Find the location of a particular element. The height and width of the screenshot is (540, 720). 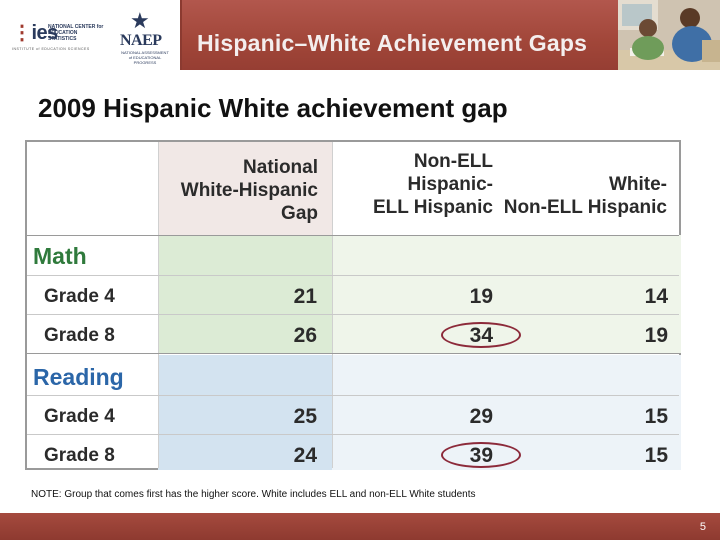

cell-math-grade-8-national-gap: 26 is located at coordinates (305, 335).